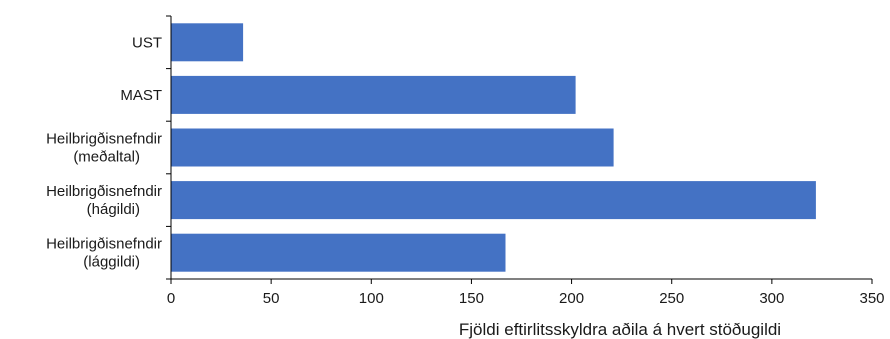 The image size is (890, 339). What do you see at coordinates (871, 298) in the screenshot?
I see `x-tick-label-7: 350` at bounding box center [871, 298].